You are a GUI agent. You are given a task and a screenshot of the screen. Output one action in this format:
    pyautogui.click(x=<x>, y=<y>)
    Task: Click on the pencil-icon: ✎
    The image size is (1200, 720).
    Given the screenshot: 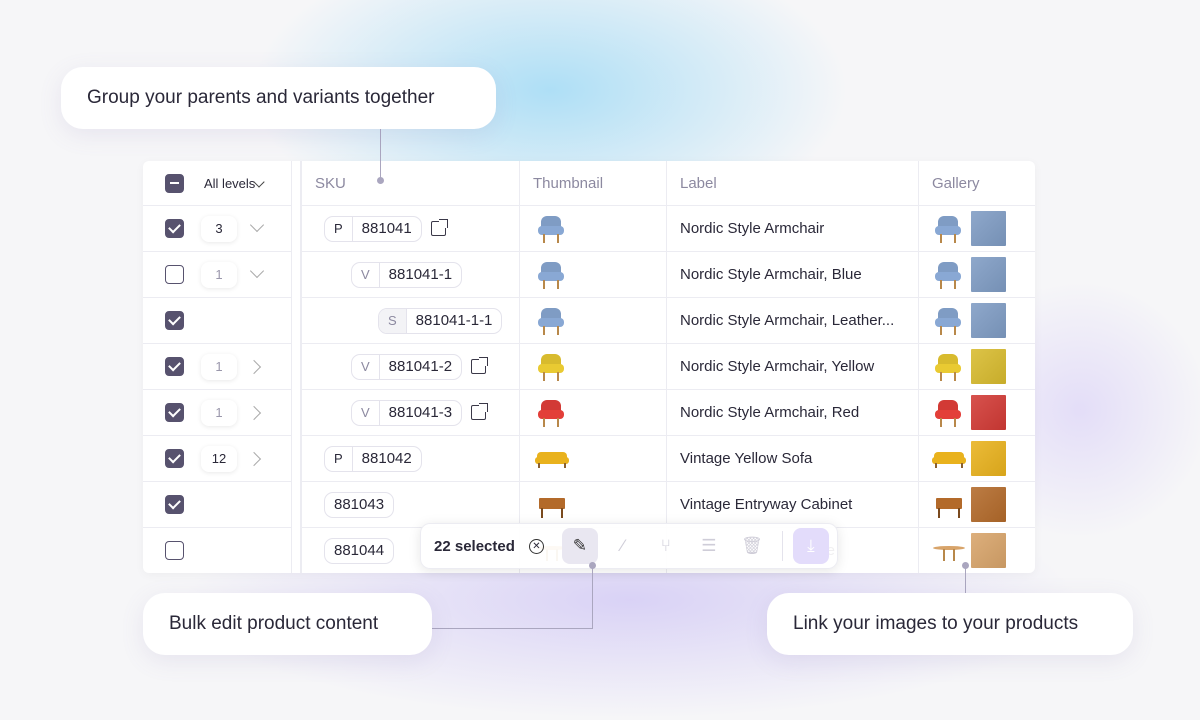 What is the action you would take?
    pyautogui.click(x=579, y=546)
    